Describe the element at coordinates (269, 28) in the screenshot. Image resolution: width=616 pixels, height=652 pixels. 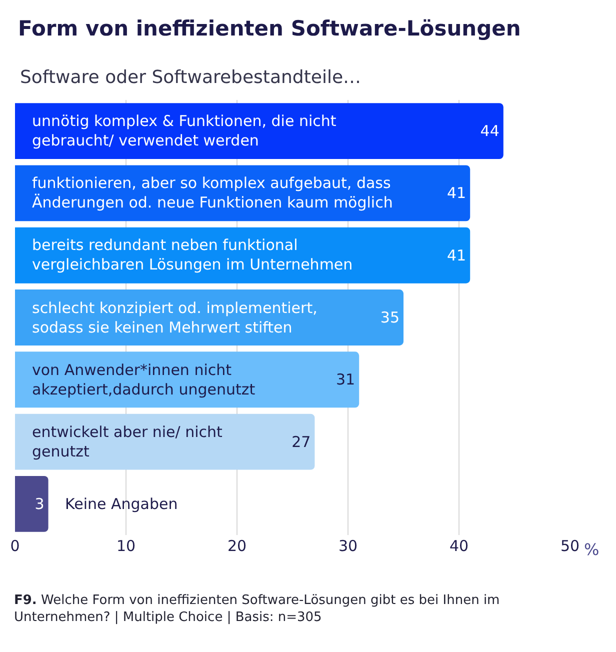
I see `chart-title: Form von ineffizienten Software-Lösungen` at that location.